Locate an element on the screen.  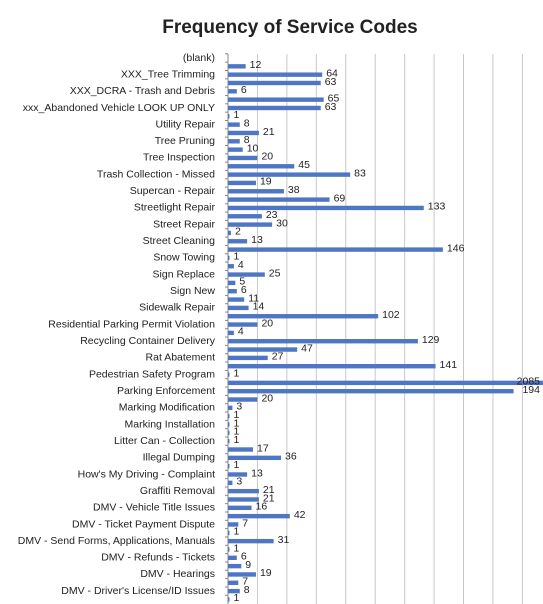
value-label: 3 is located at coordinates (239, 482).